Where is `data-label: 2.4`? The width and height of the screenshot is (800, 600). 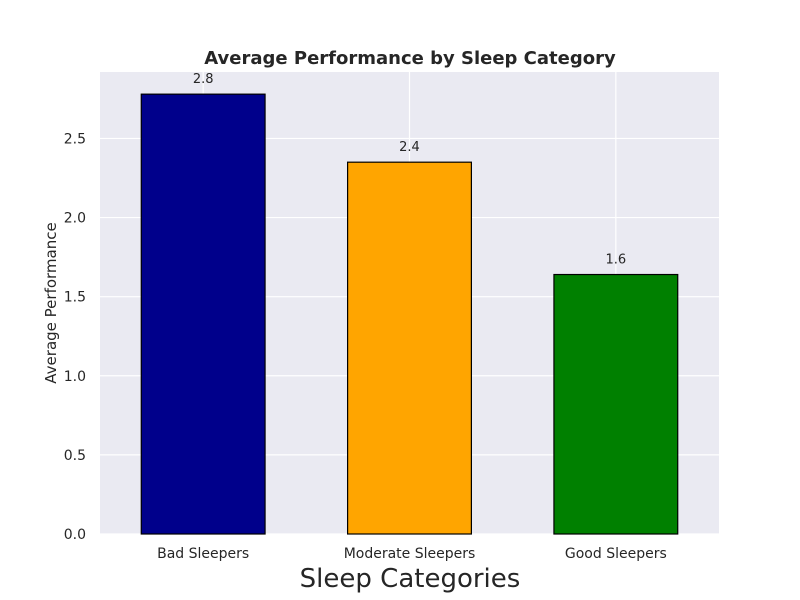
data-label: 2.4 is located at coordinates (409, 147).